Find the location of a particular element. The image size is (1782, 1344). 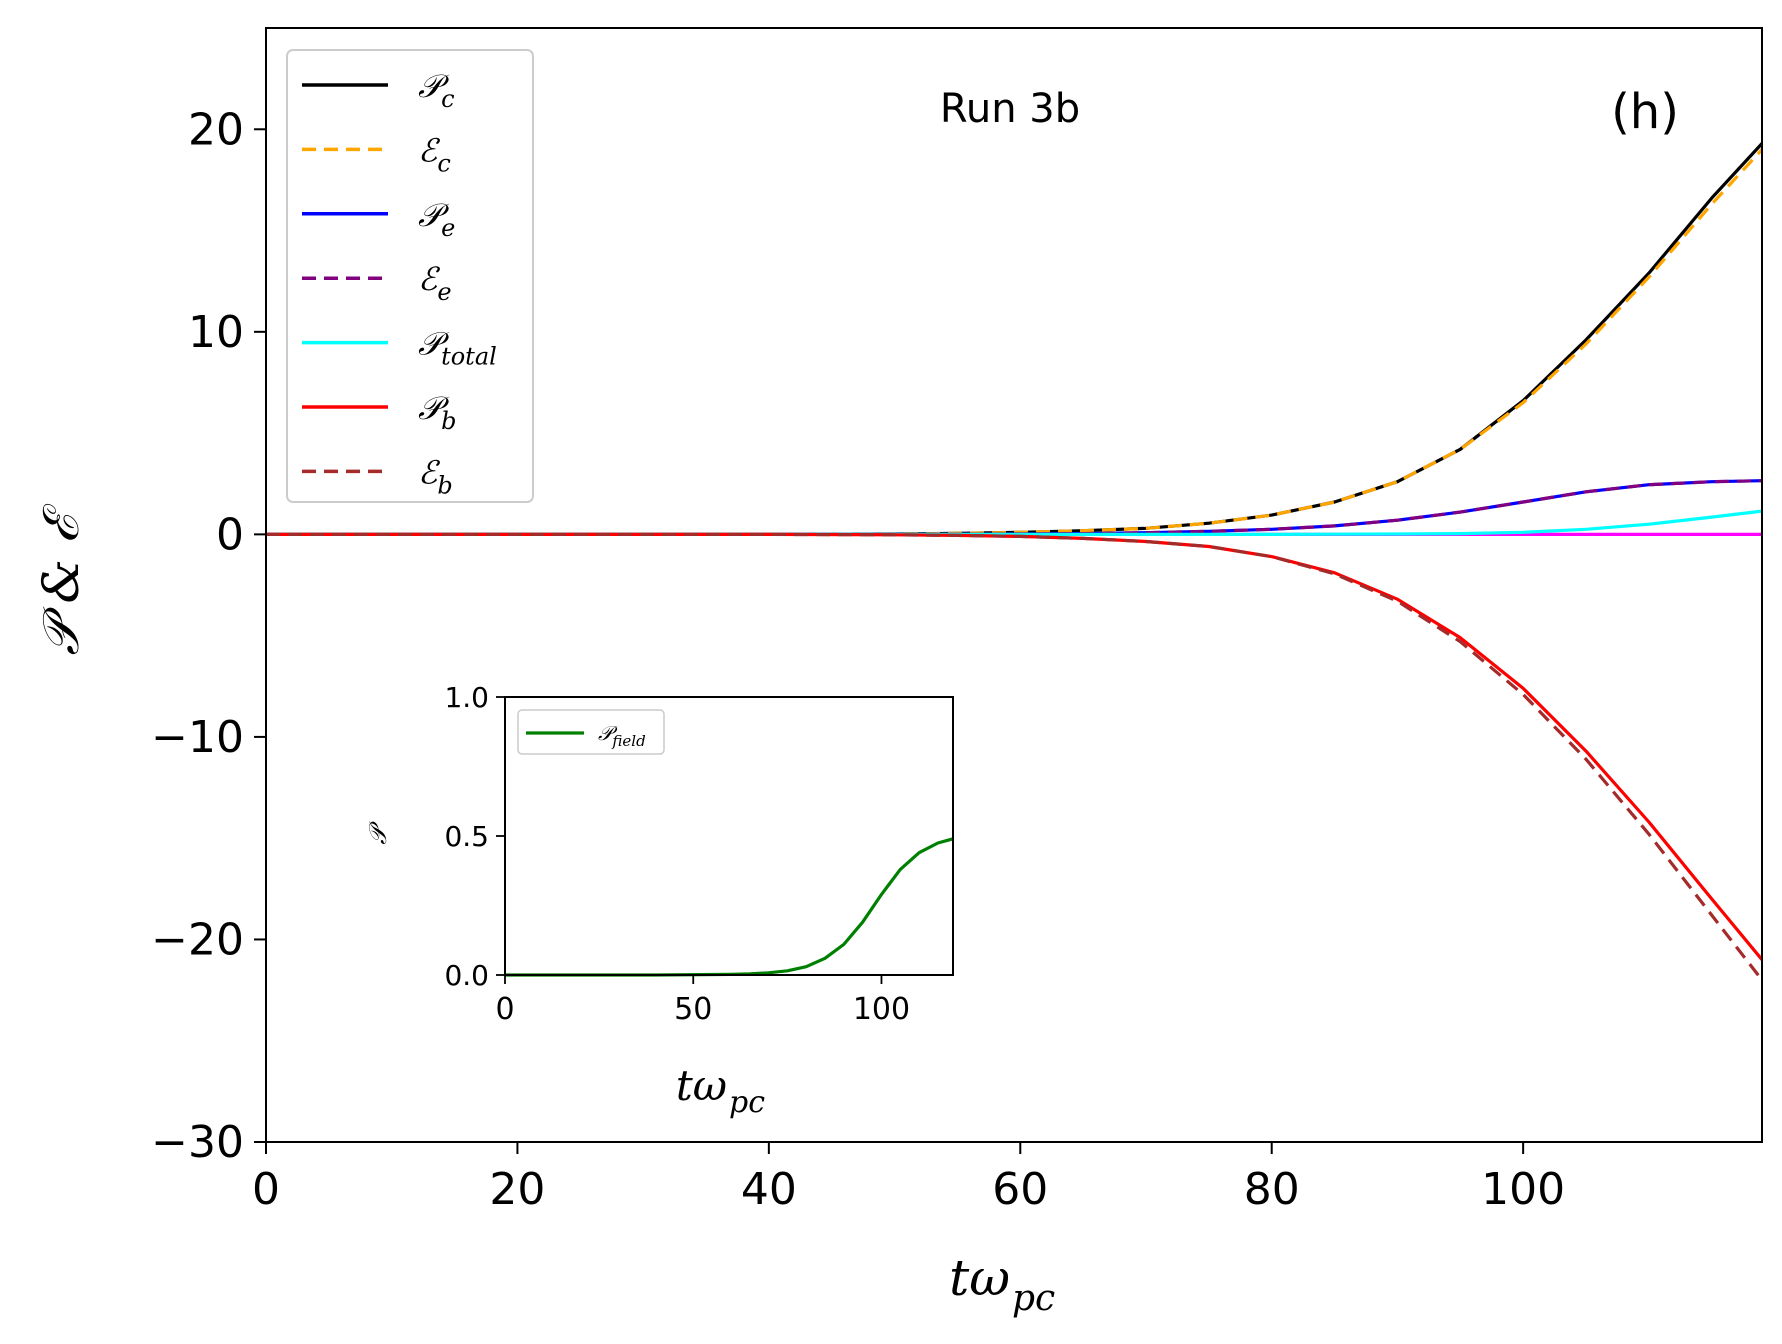

panel-label: (h) is located at coordinates (1645, 112).